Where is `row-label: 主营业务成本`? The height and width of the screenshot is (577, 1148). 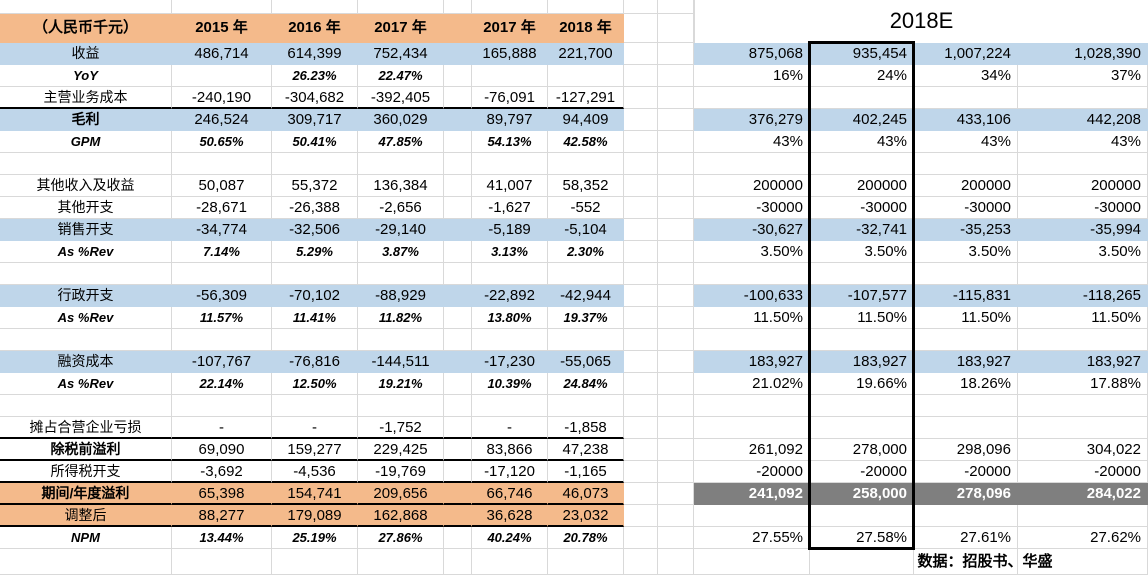 row-label: 主营业务成本 is located at coordinates (86, 98).